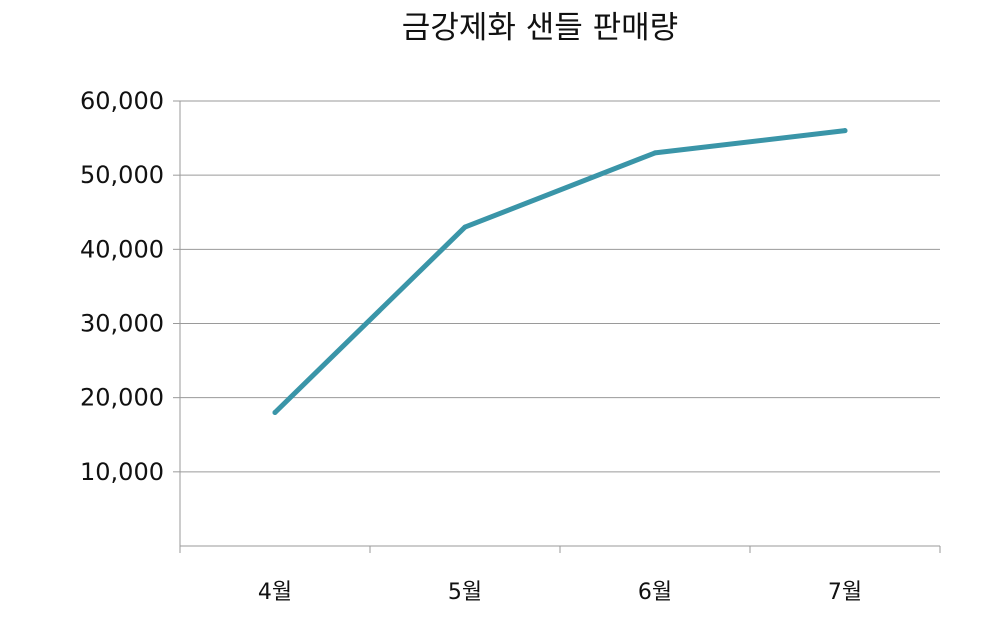  What do you see at coordinates (275, 592) in the screenshot?
I see `x-tick-label: 4월` at bounding box center [275, 592].